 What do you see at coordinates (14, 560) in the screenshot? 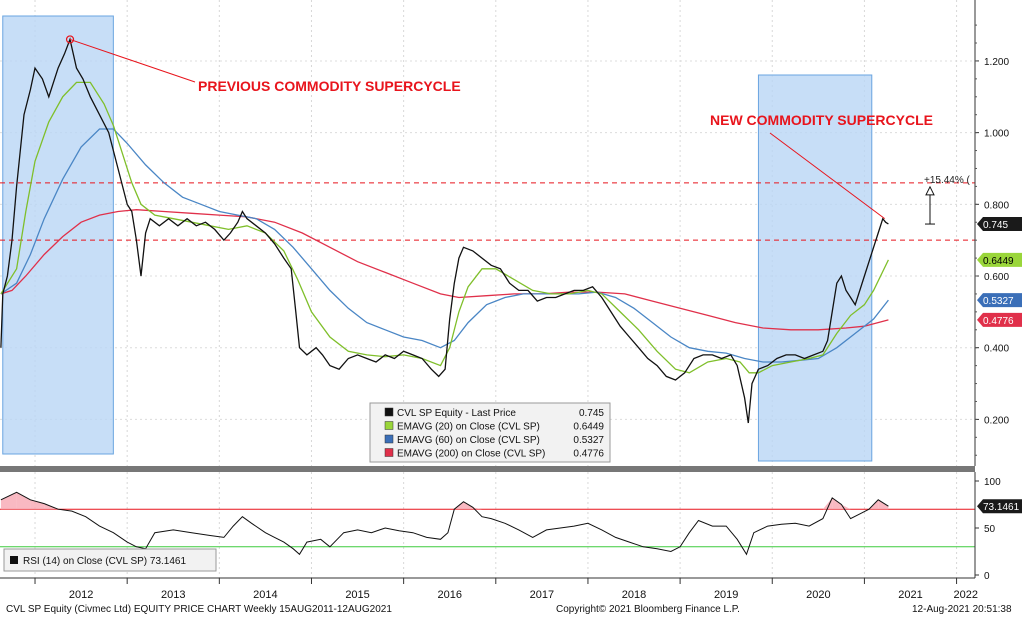
I see `rsi-legend-swatch` at bounding box center [14, 560].